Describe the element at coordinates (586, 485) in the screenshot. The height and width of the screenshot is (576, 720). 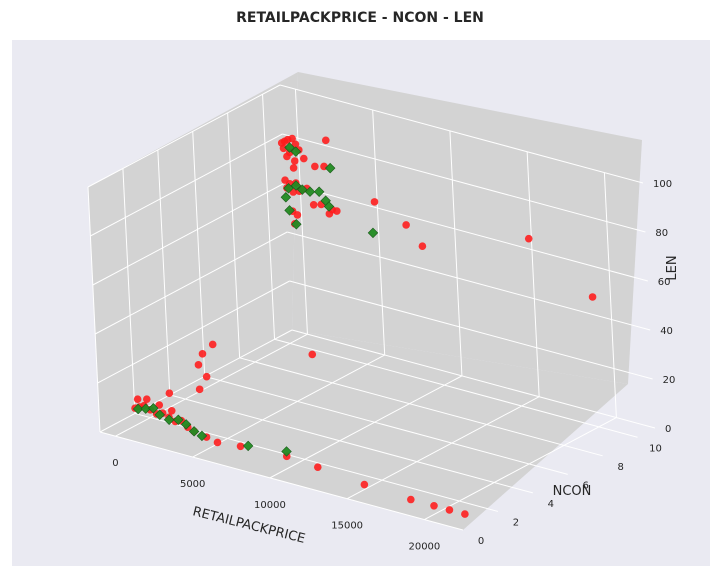
I see `y-tick-label: 6` at that location.